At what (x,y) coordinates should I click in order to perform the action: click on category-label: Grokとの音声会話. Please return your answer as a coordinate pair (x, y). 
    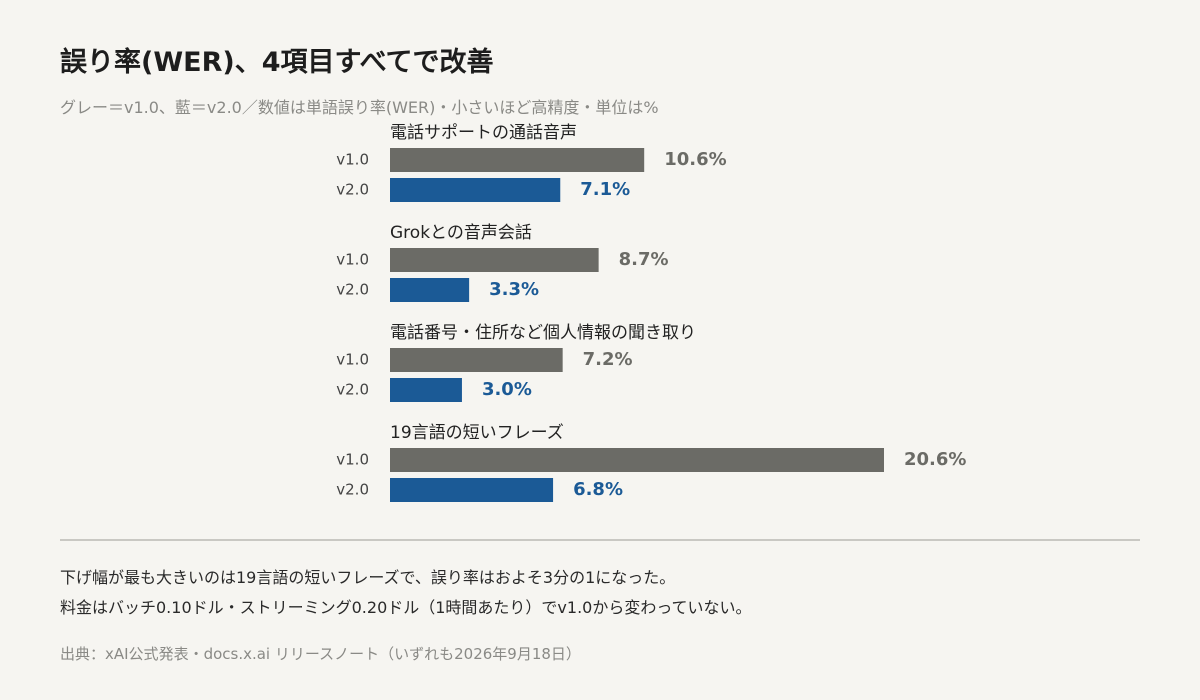
    Looking at the image, I should click on (461, 233).